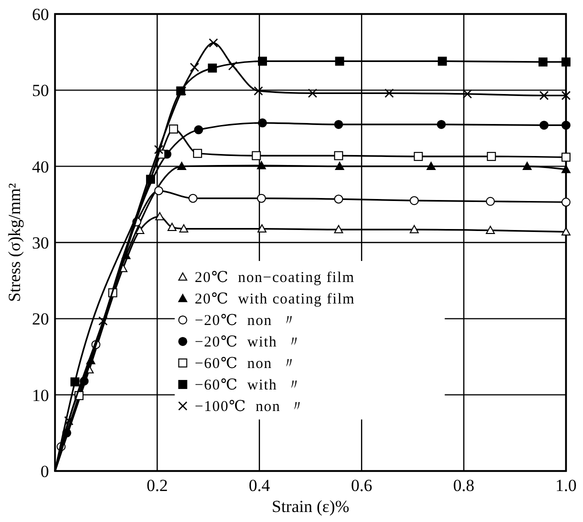  Describe the element at coordinates (566, 485) in the screenshot. I see `x-tick-label: 1.0` at that location.